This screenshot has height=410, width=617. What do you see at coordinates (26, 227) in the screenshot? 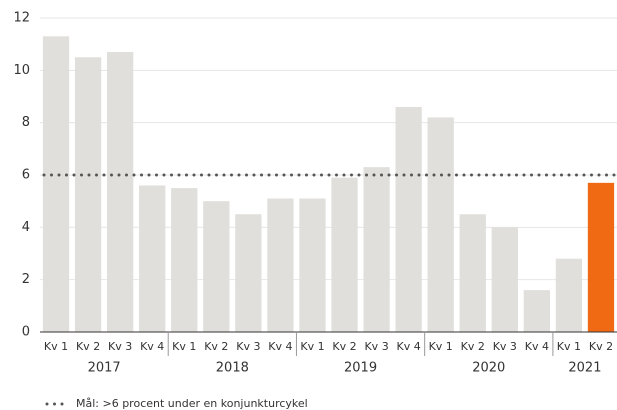
I see `y-tick-label: 4` at bounding box center [26, 227].